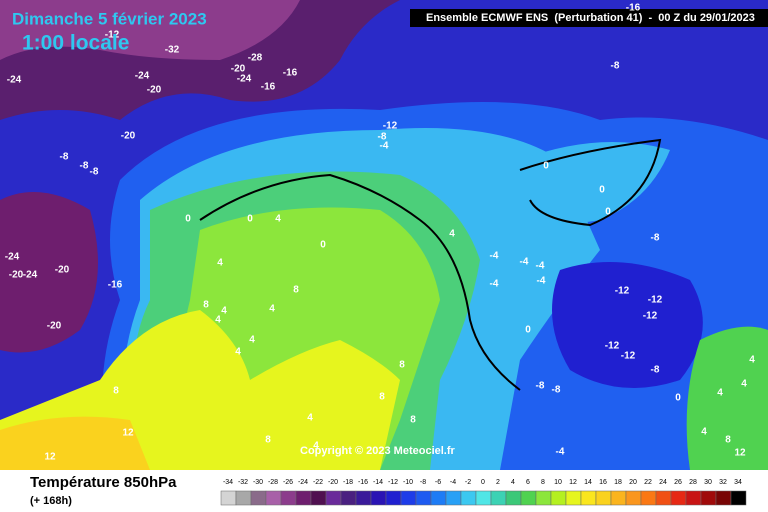 Image resolution: width=768 pixels, height=512 pixels. I want to click on scale-label: -16, so click(363, 482).